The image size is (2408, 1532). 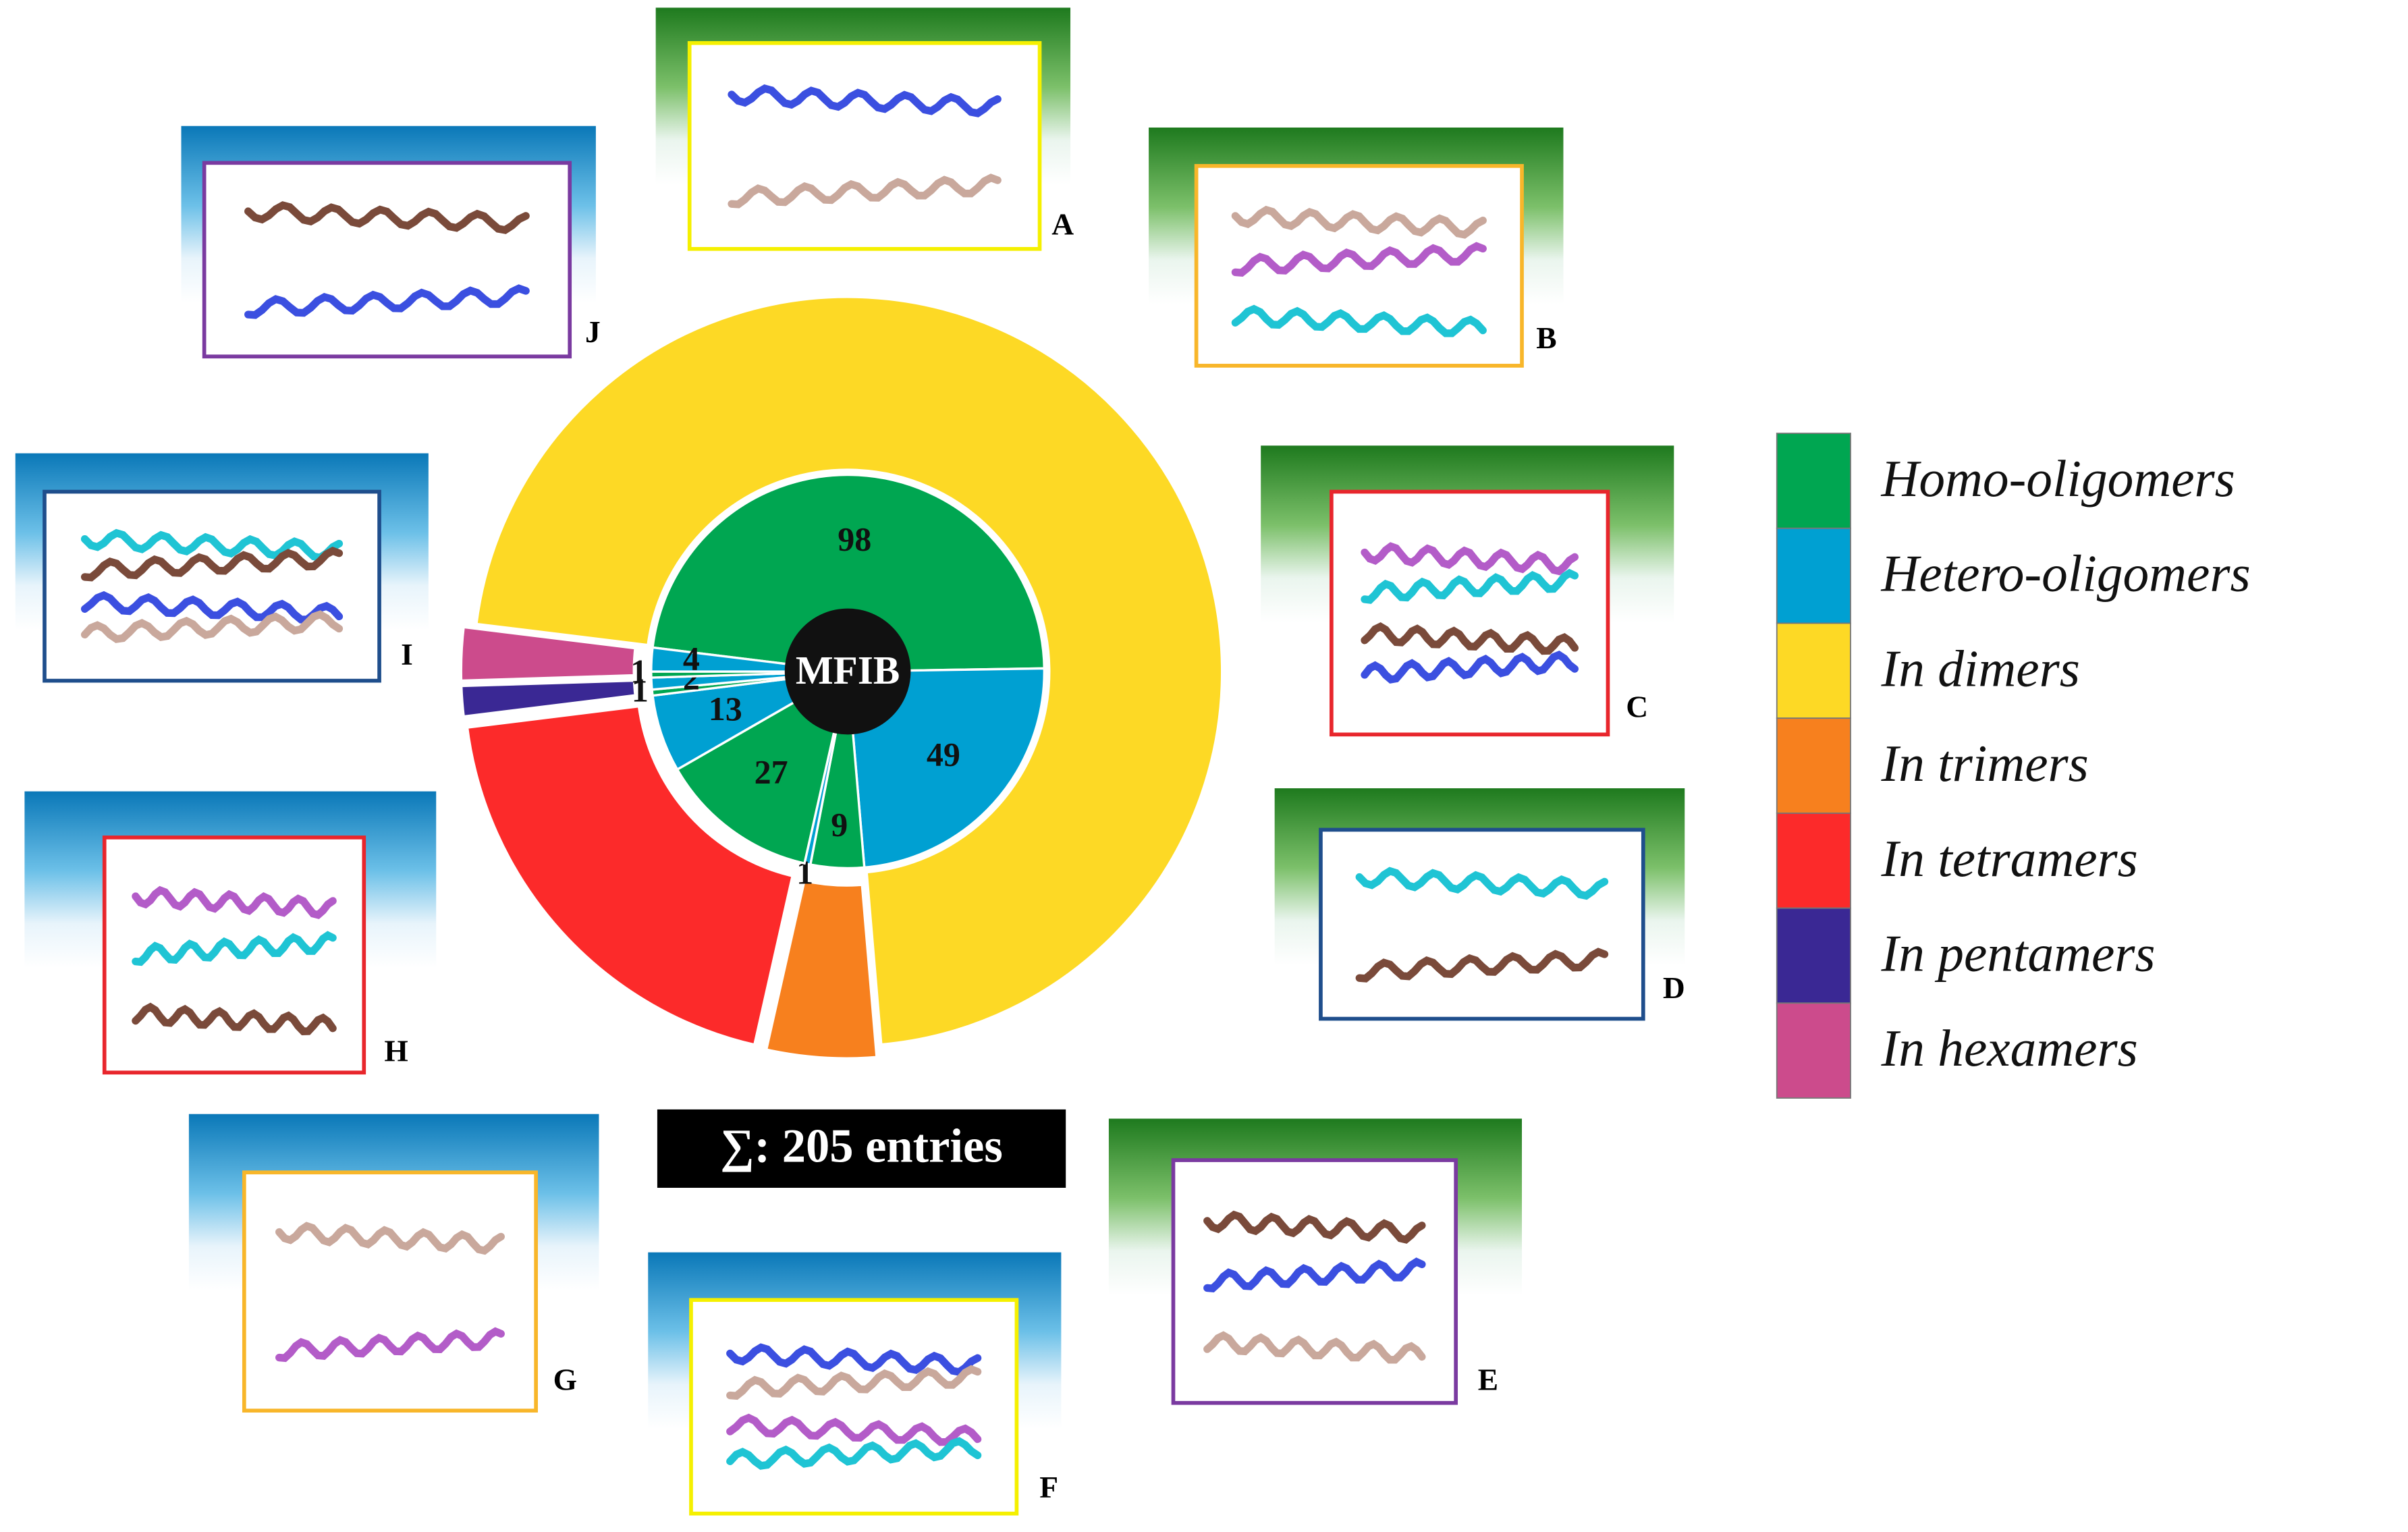 I want to click on panel-label: I, so click(x=407, y=654).